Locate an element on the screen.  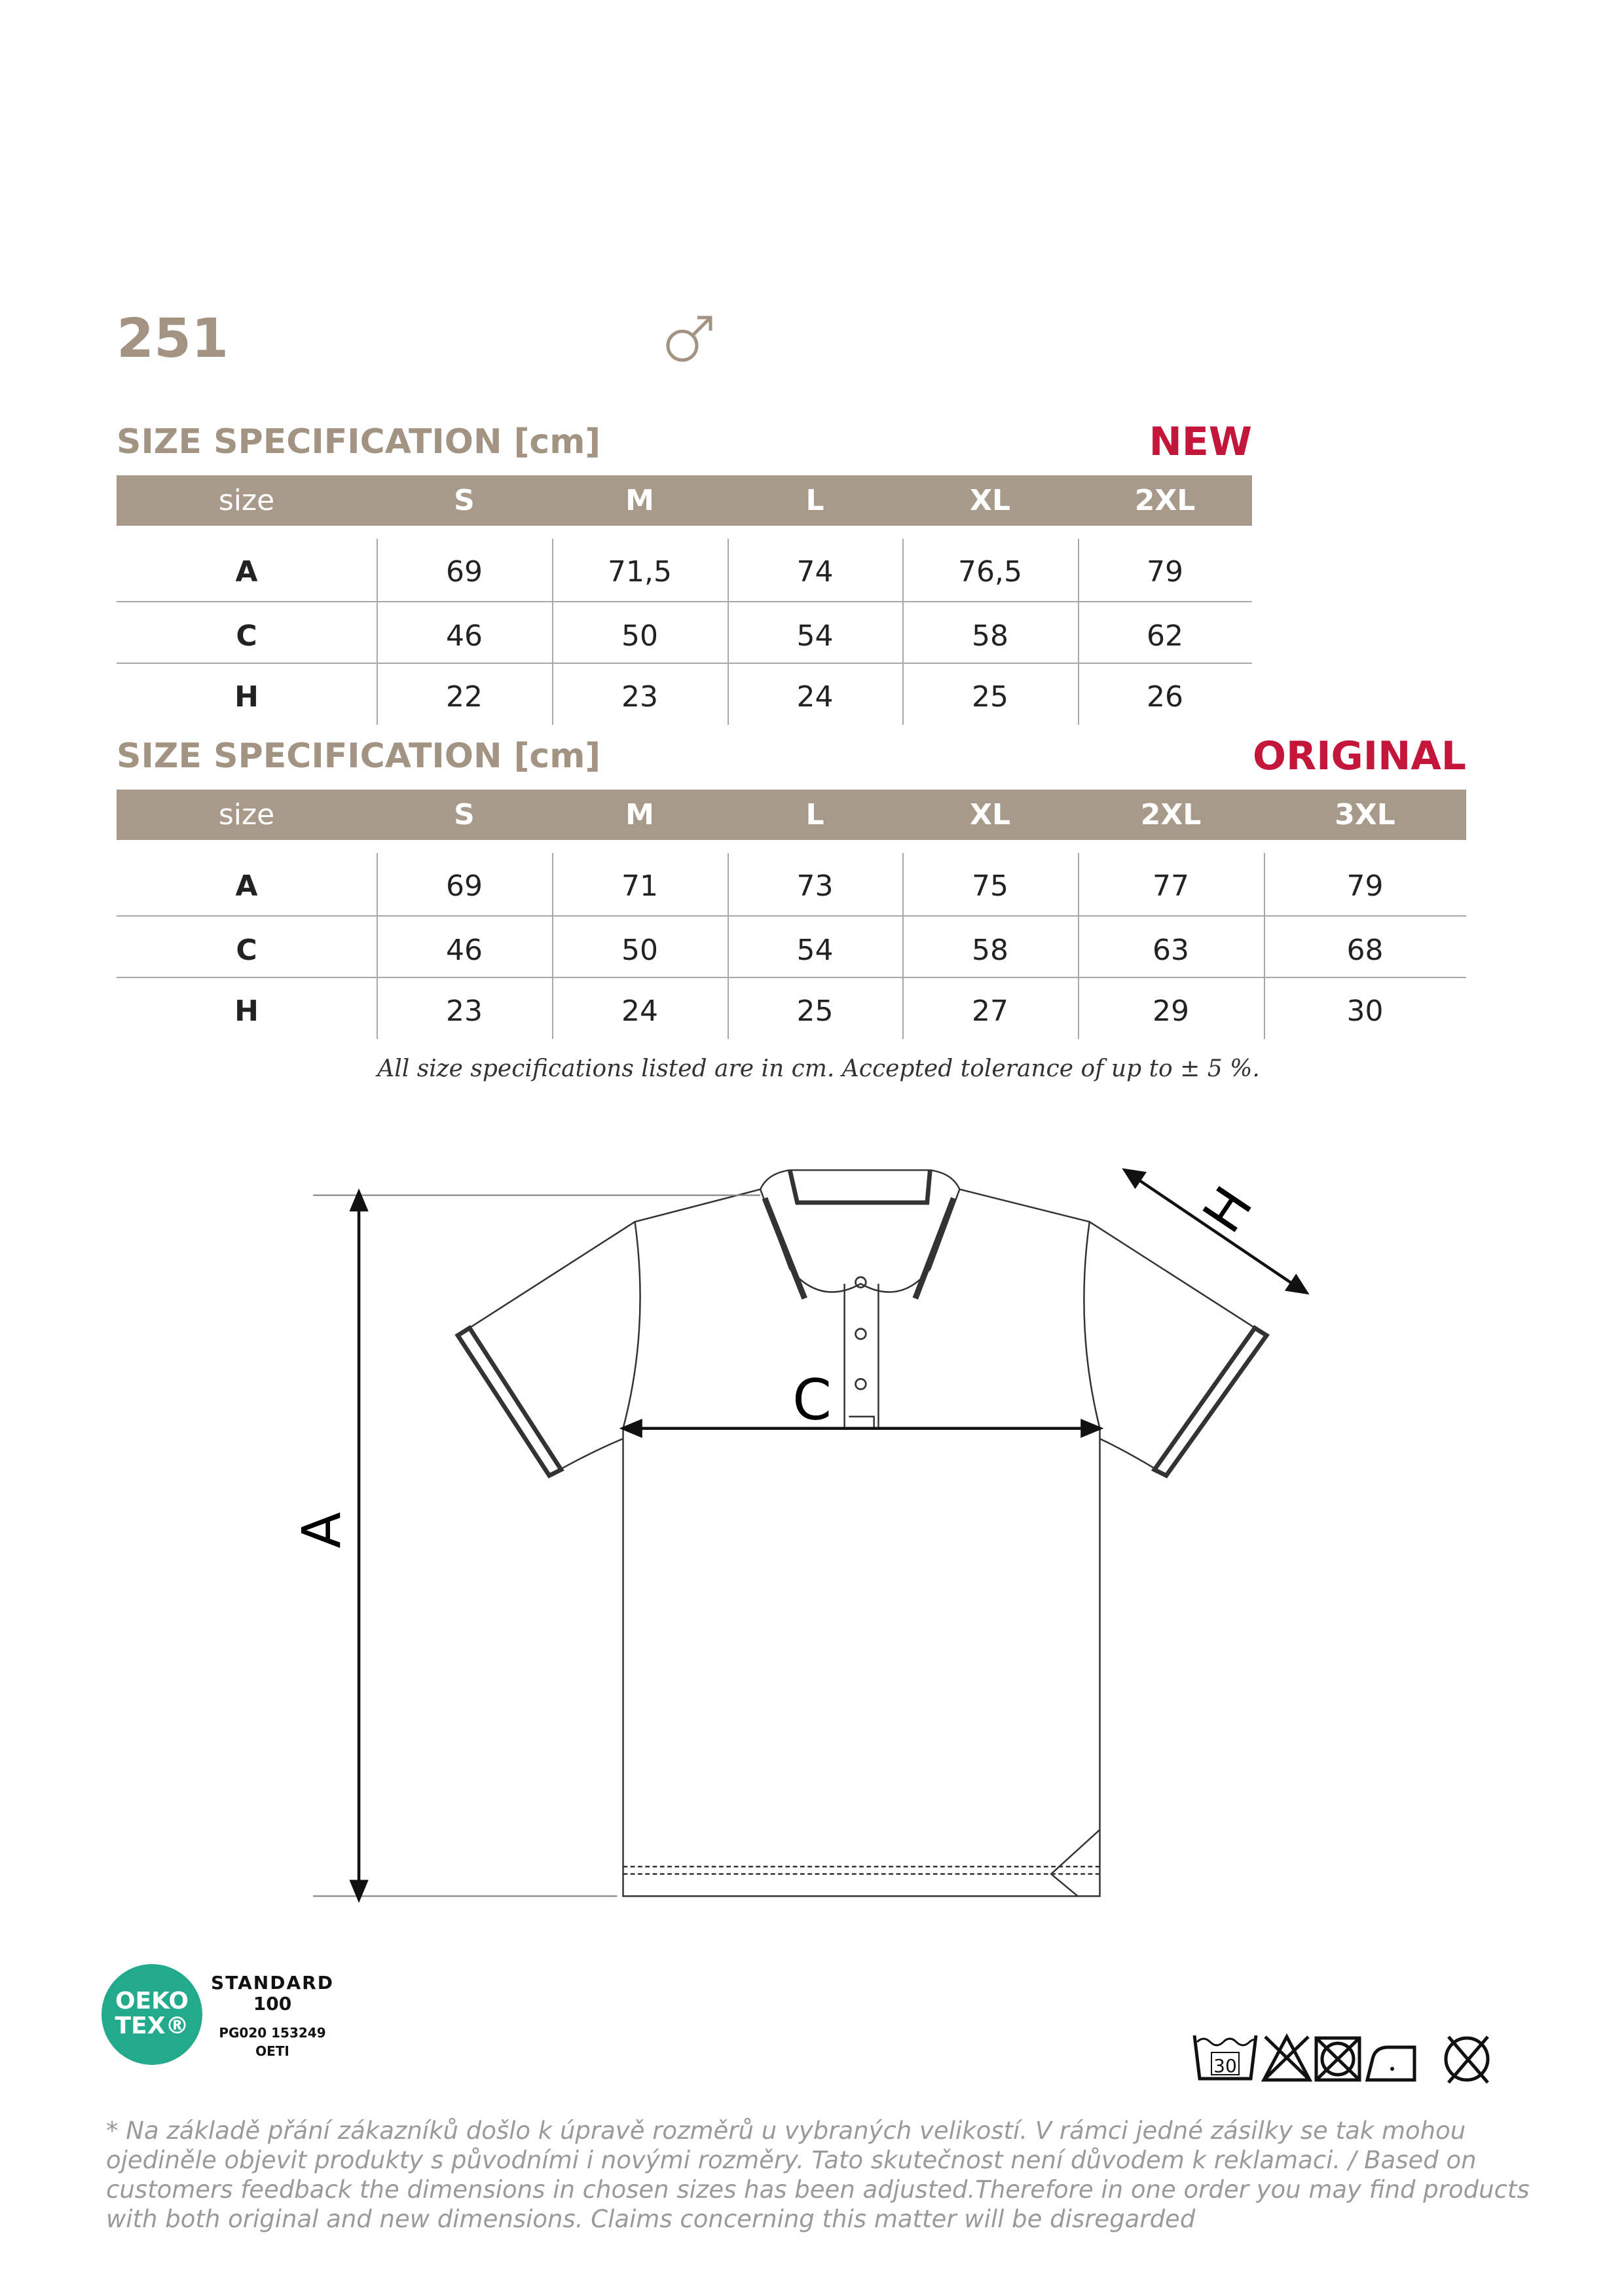
column-header: 3XL is located at coordinates (1365, 814).